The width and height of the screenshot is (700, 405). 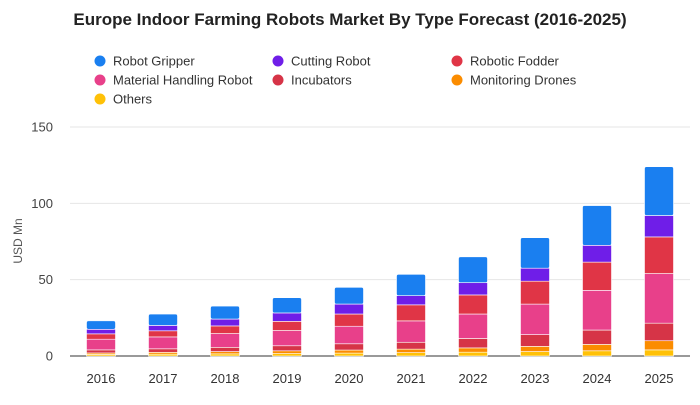 I want to click on x-tick-label: 2017, so click(x=163, y=378).